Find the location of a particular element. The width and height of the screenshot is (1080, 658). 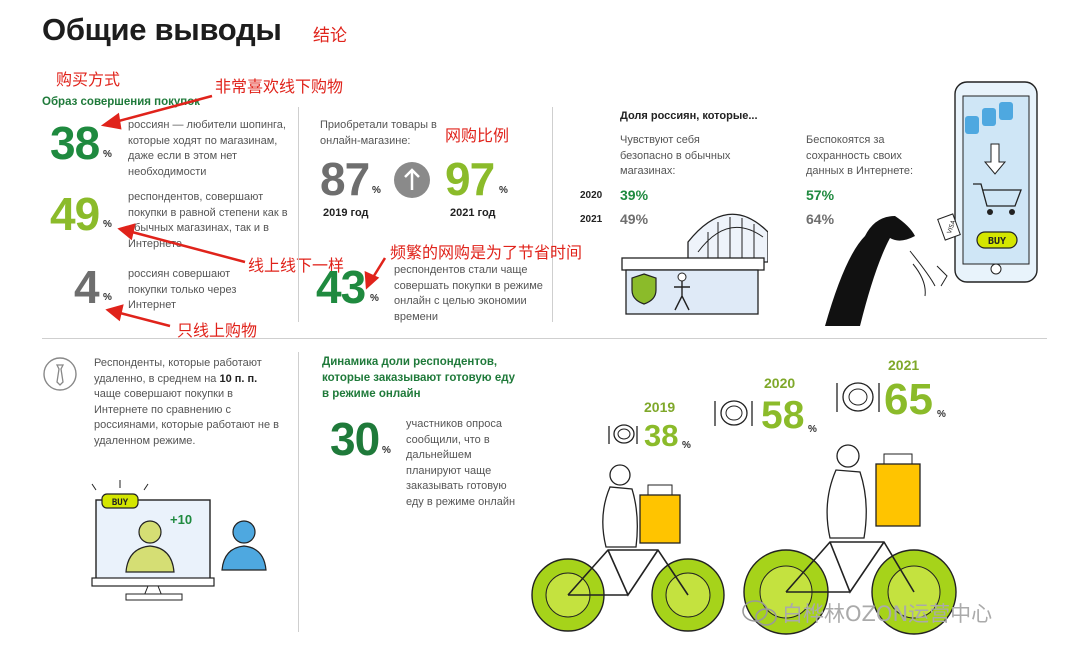

stat-49-unit: % is located at coordinates (107, 224).